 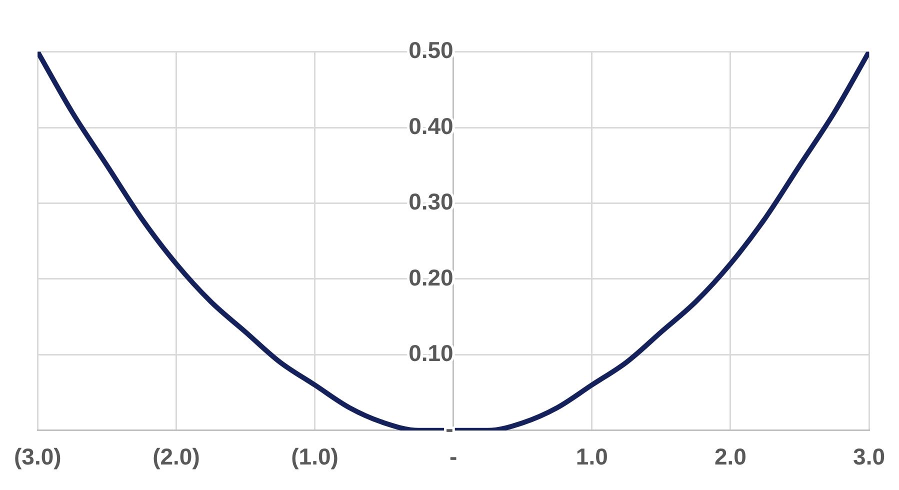 I want to click on x-tick-label: 3.0, so click(x=869, y=457).